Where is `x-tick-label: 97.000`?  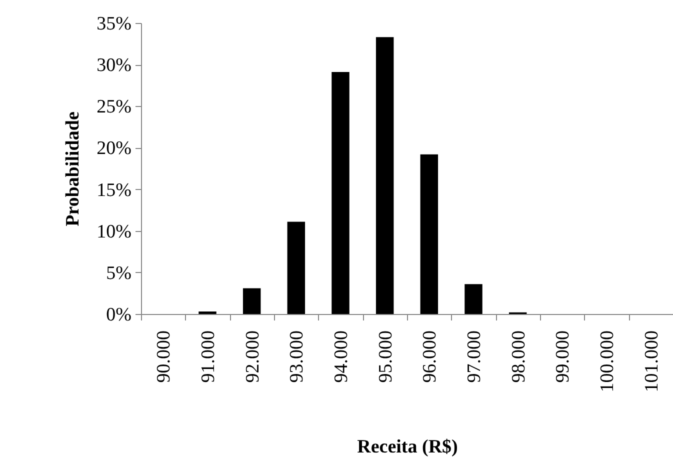
x-tick-label: 97.000 is located at coordinates (474, 356).